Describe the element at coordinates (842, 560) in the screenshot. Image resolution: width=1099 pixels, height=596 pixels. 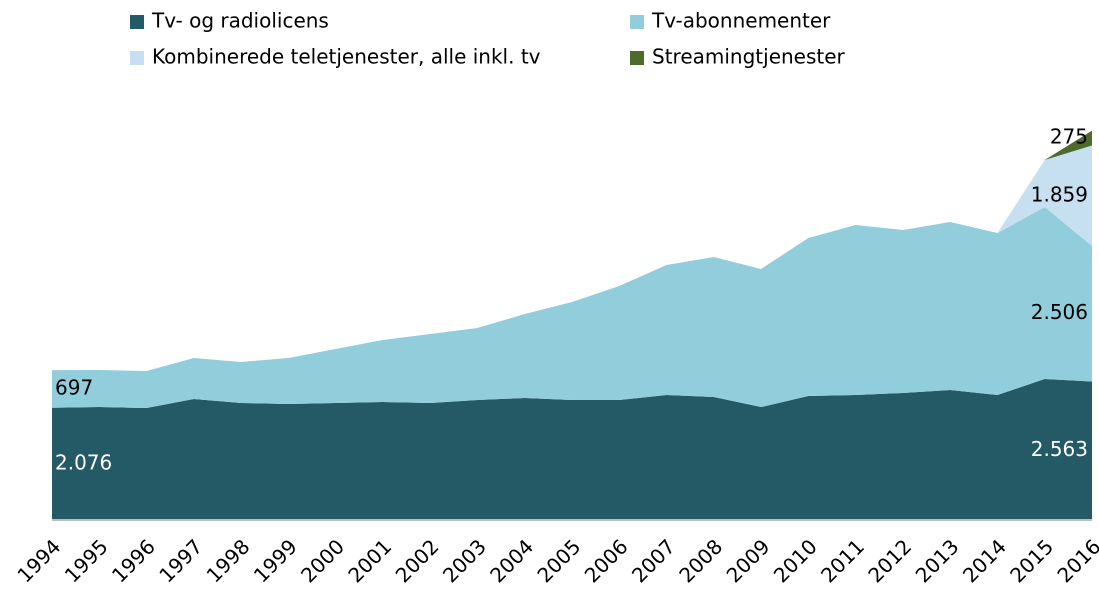
I see `x-tick-label: 2011` at that location.